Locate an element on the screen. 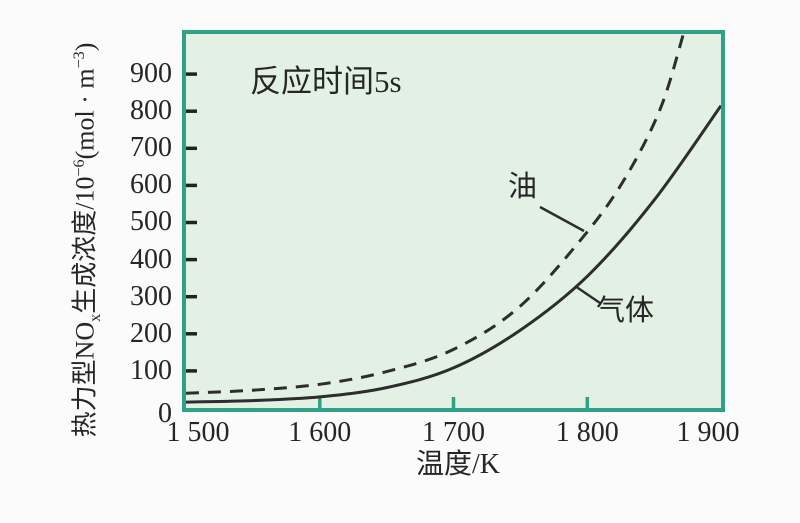  x-tick-label: 1 900 is located at coordinates (708, 432).